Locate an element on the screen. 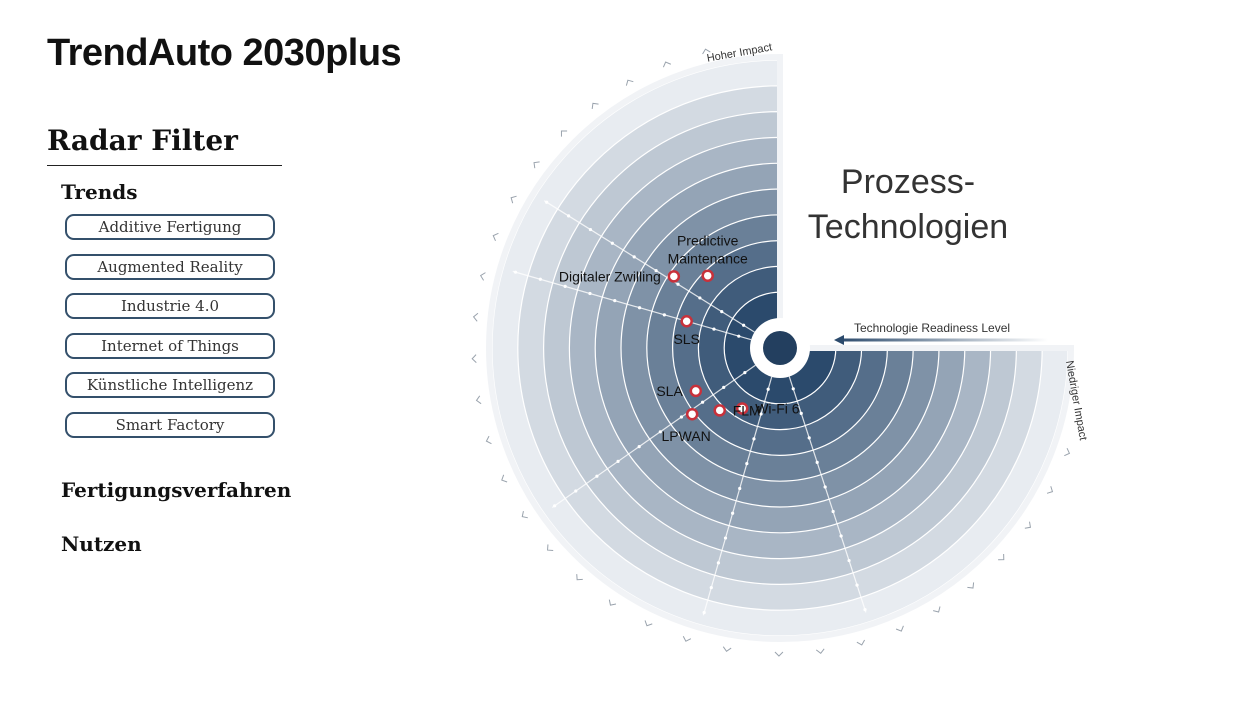 This screenshot has width=1247, height=704. chip-additive-fertigung: Additive Fertigung is located at coordinates (170, 227).